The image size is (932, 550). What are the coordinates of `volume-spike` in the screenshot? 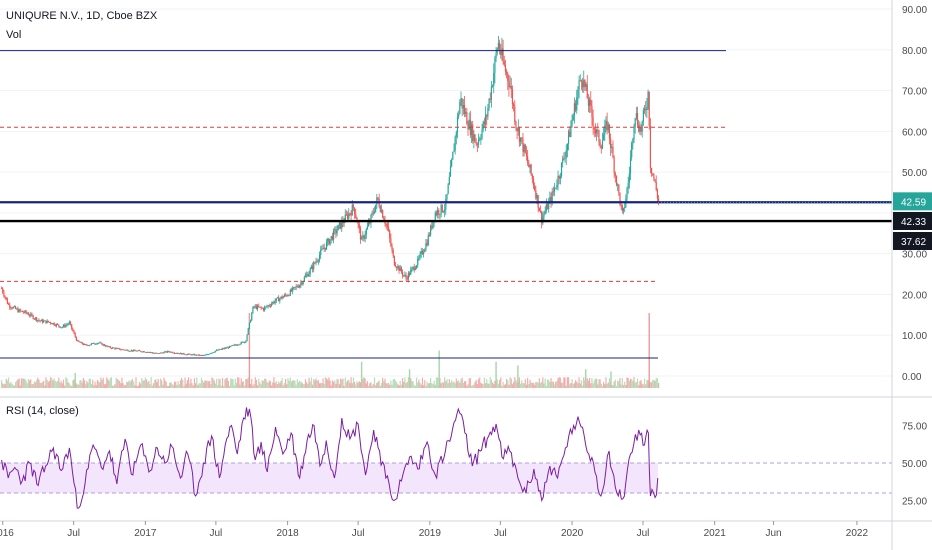 It's located at (249, 350).